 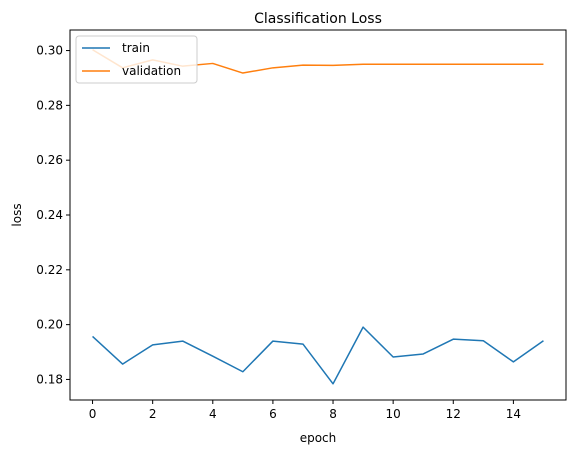 I want to click on y-tick-label: 0.26, so click(x=49, y=160).